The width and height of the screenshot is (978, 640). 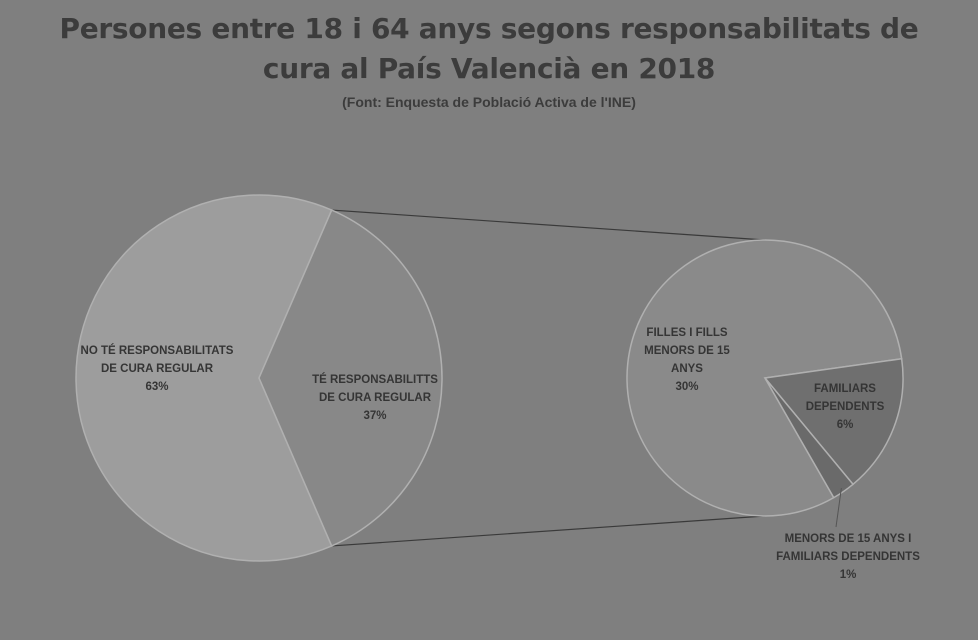 What do you see at coordinates (687, 360) in the screenshot?
I see `secondary-slice-1-label: FILLES I FILLS MENORS DE 15 ANYS 30%` at bounding box center [687, 360].